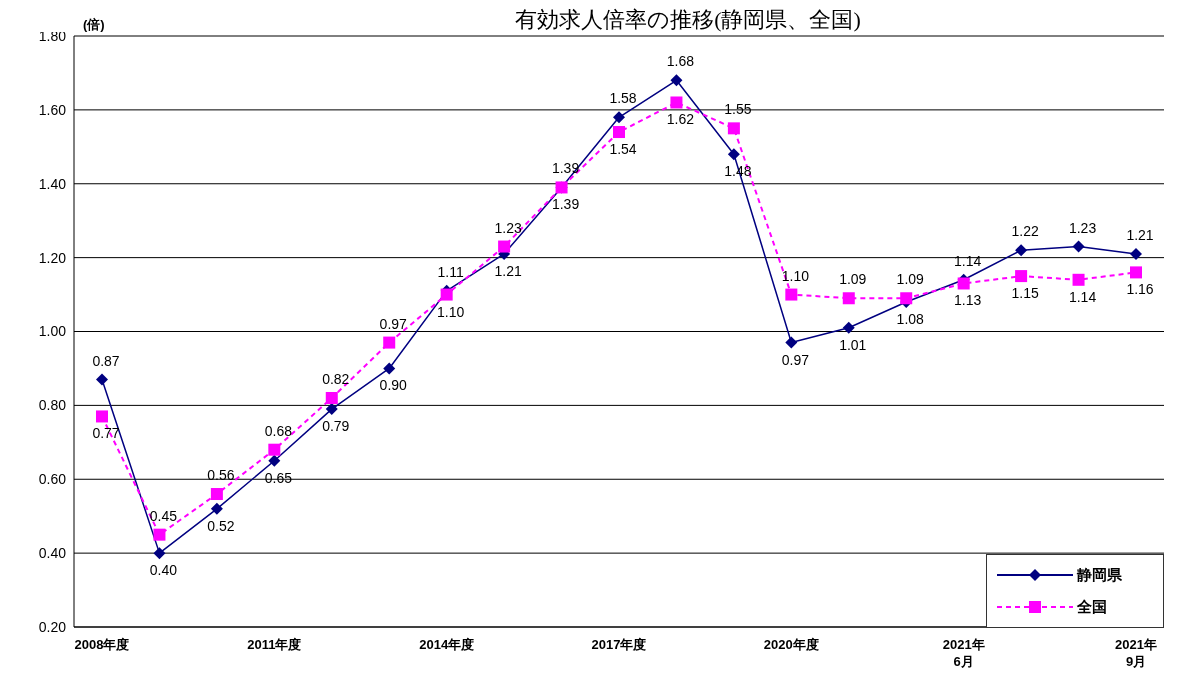 The height and width of the screenshot is (688, 1177). Describe the element at coordinates (680, 61) in the screenshot. I see `data-label: 1.68` at that location.